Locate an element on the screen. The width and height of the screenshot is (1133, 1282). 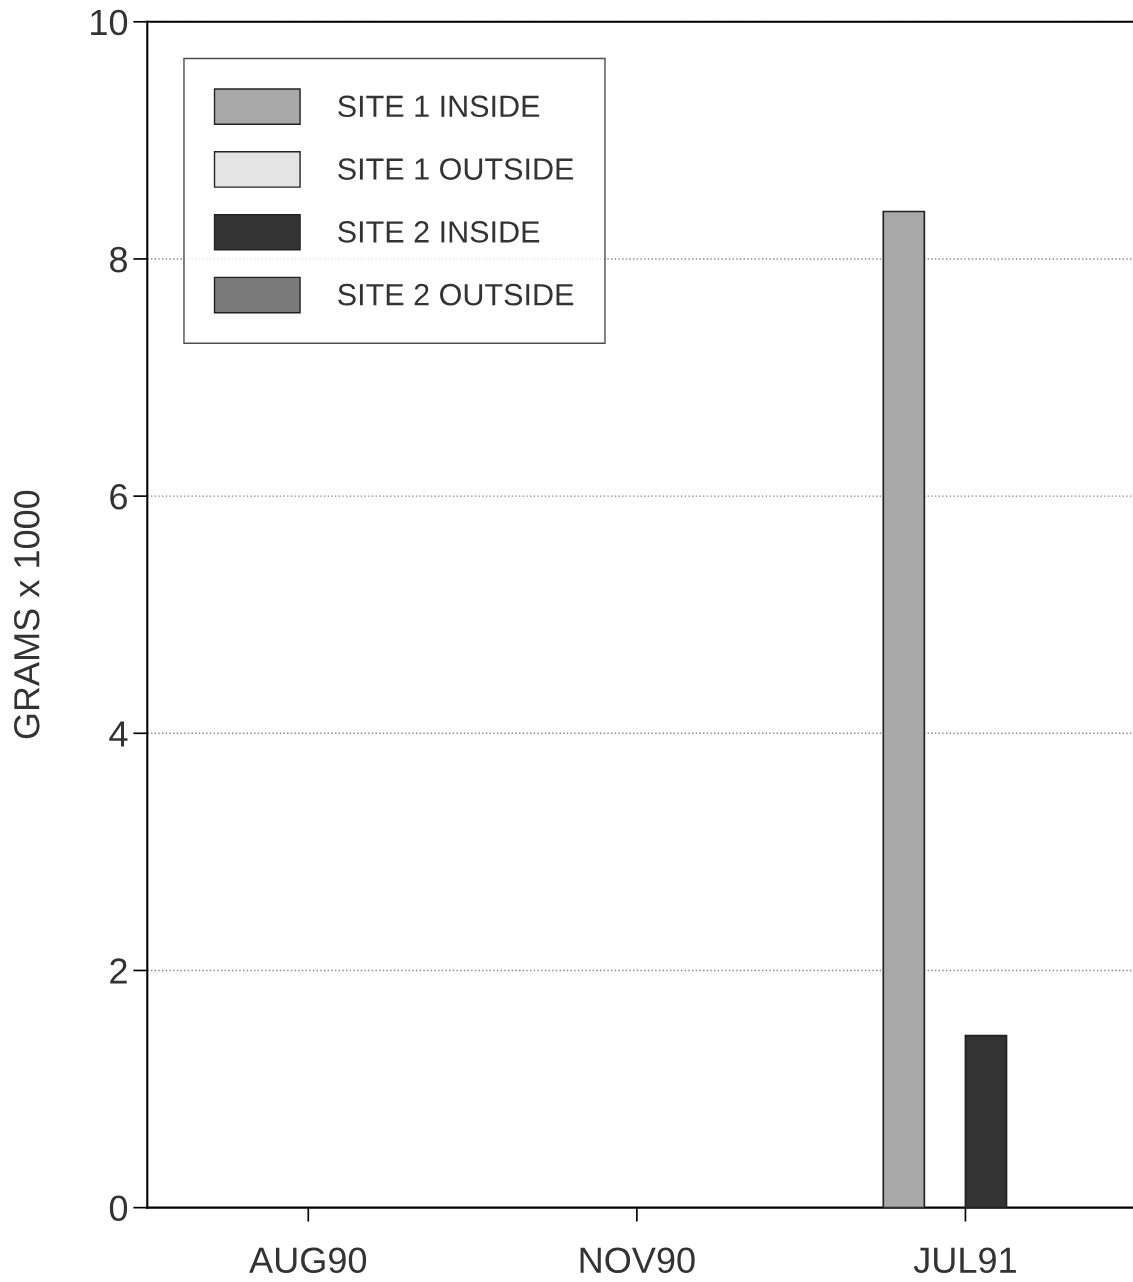
y-tick-label: 4 is located at coordinates (118, 734).